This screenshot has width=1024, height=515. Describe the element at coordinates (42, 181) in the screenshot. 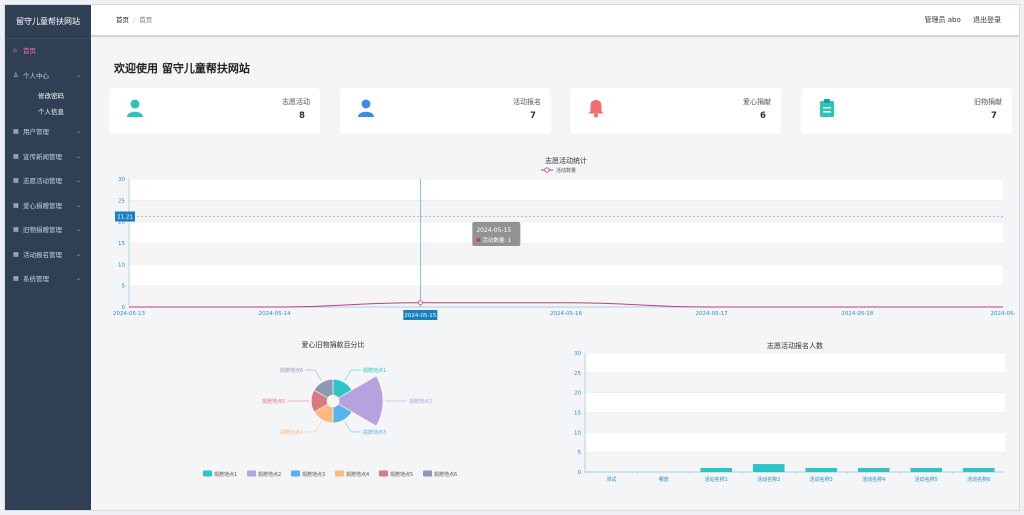

I see `sidebar-item-label: 志愿活动管理` at that location.